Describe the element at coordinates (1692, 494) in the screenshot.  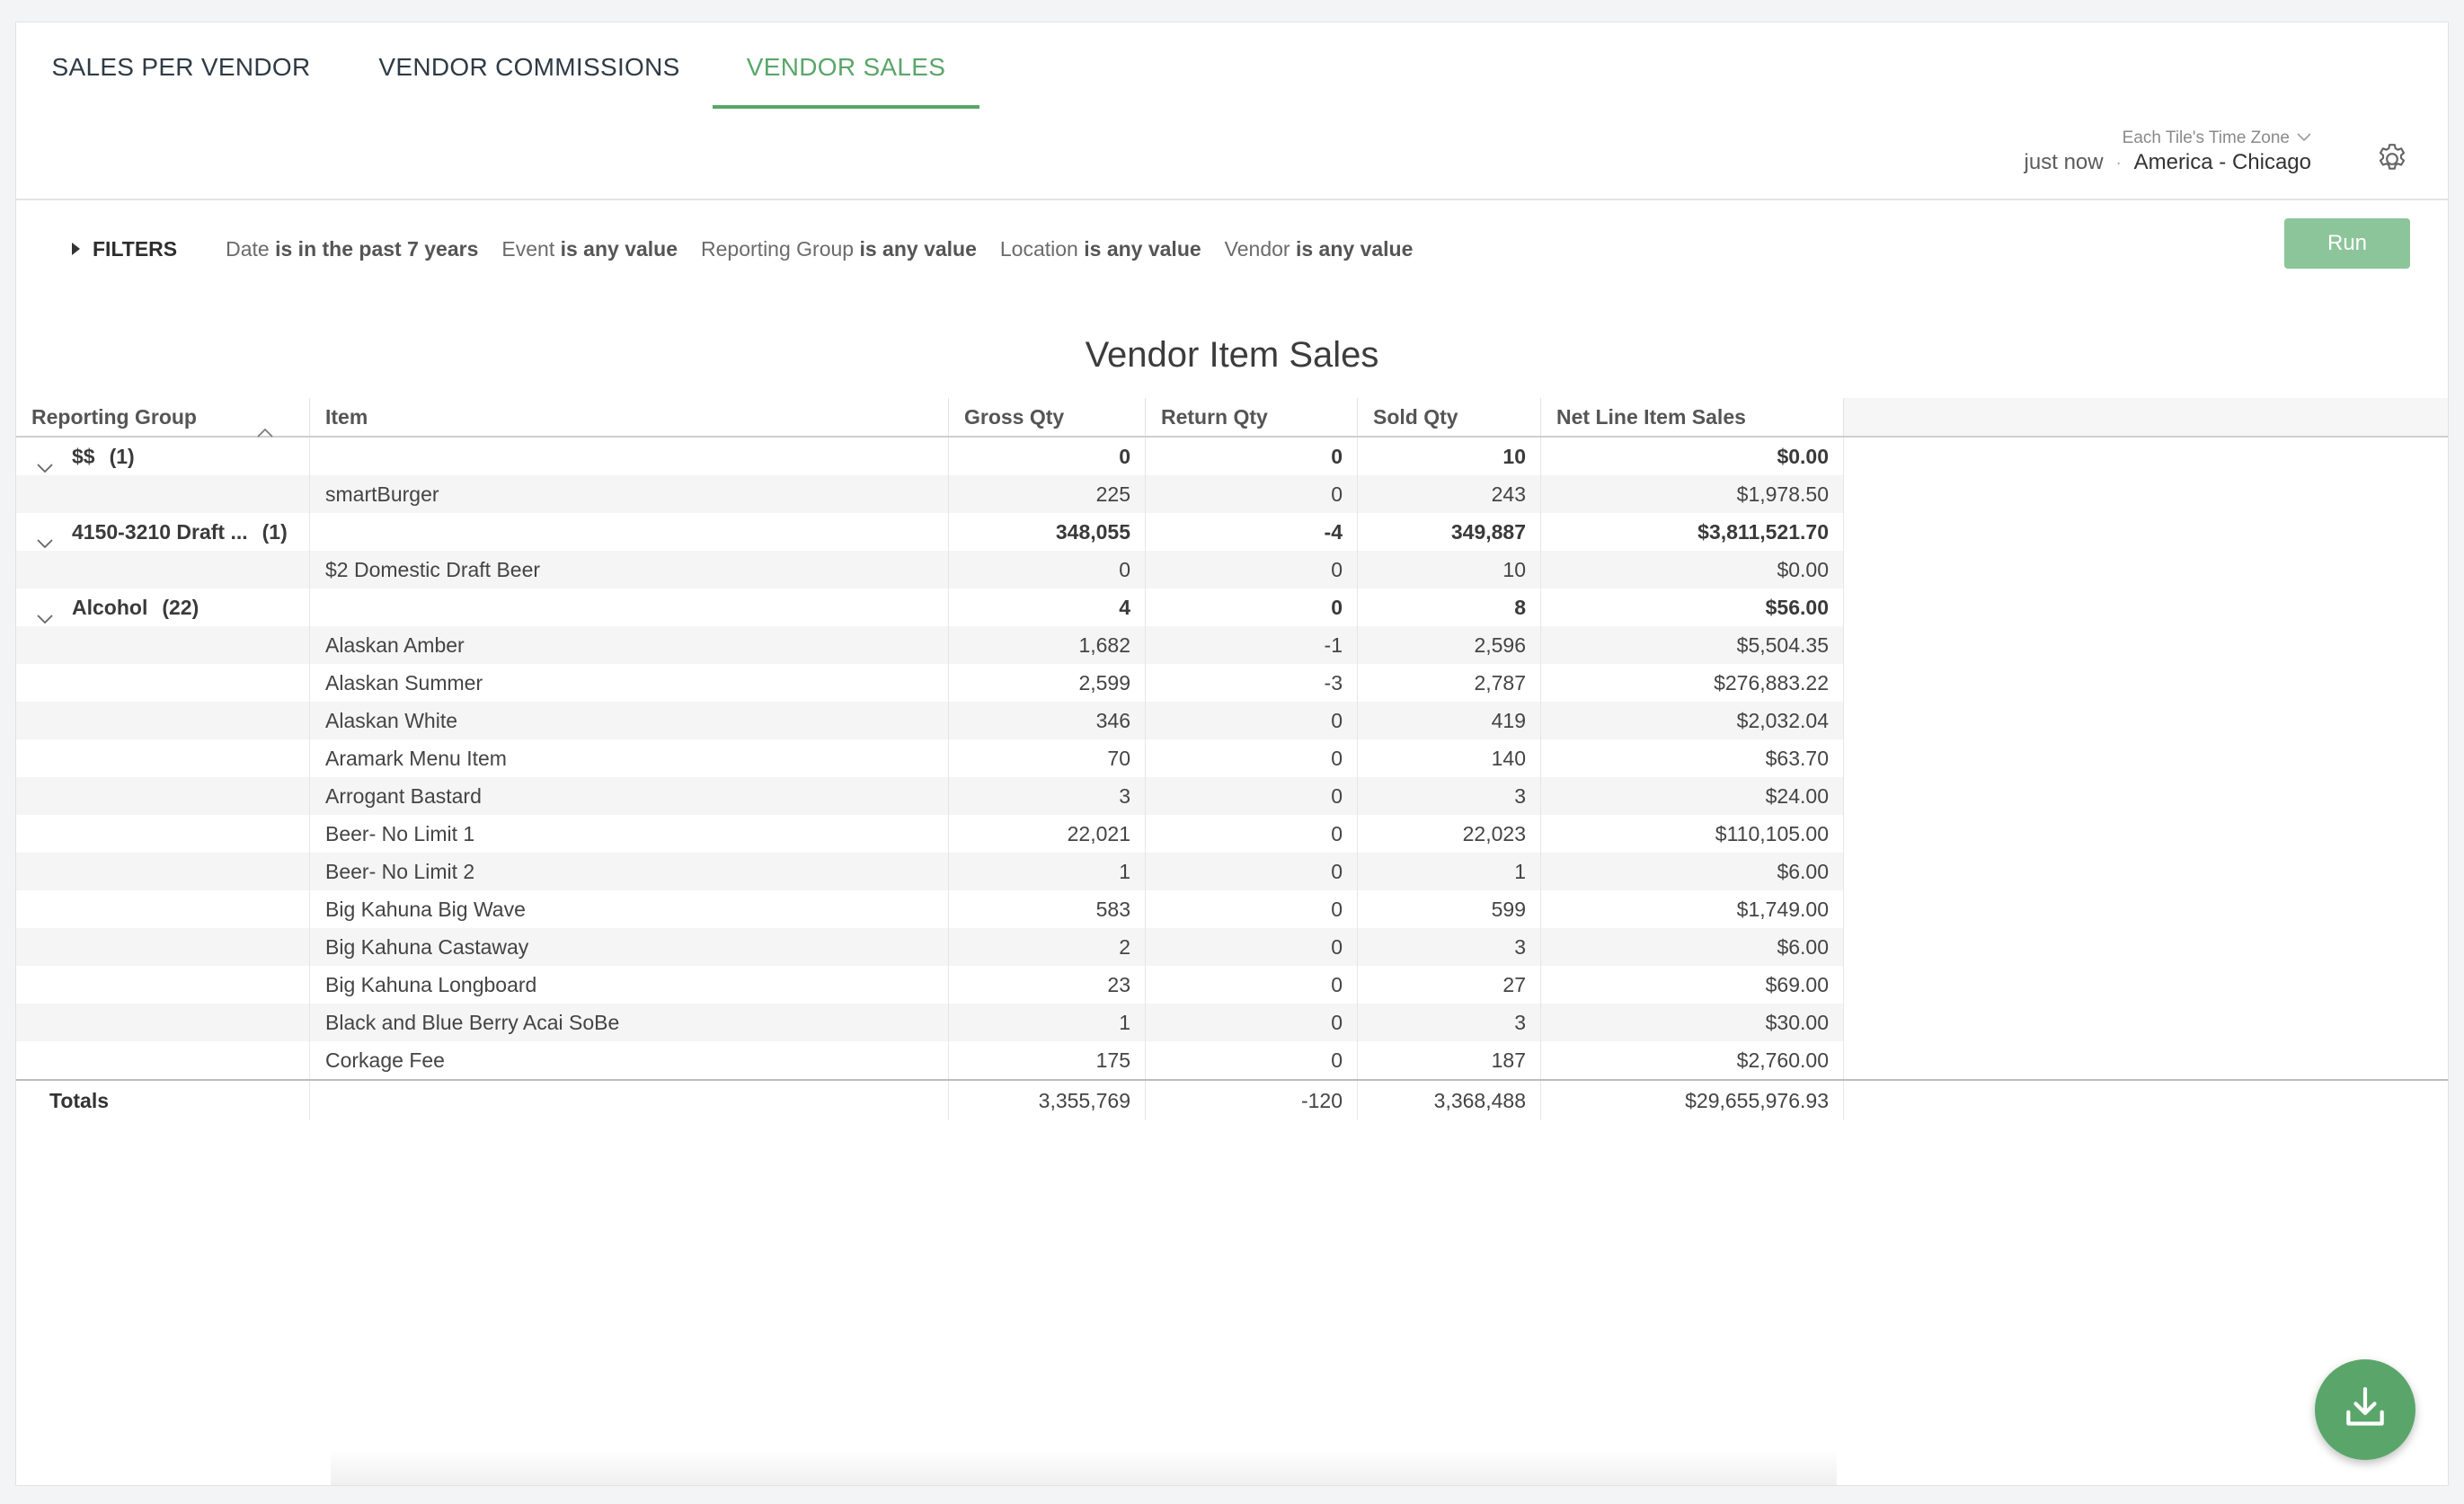
I see `net-sales-cell: $1,978.50` at that location.